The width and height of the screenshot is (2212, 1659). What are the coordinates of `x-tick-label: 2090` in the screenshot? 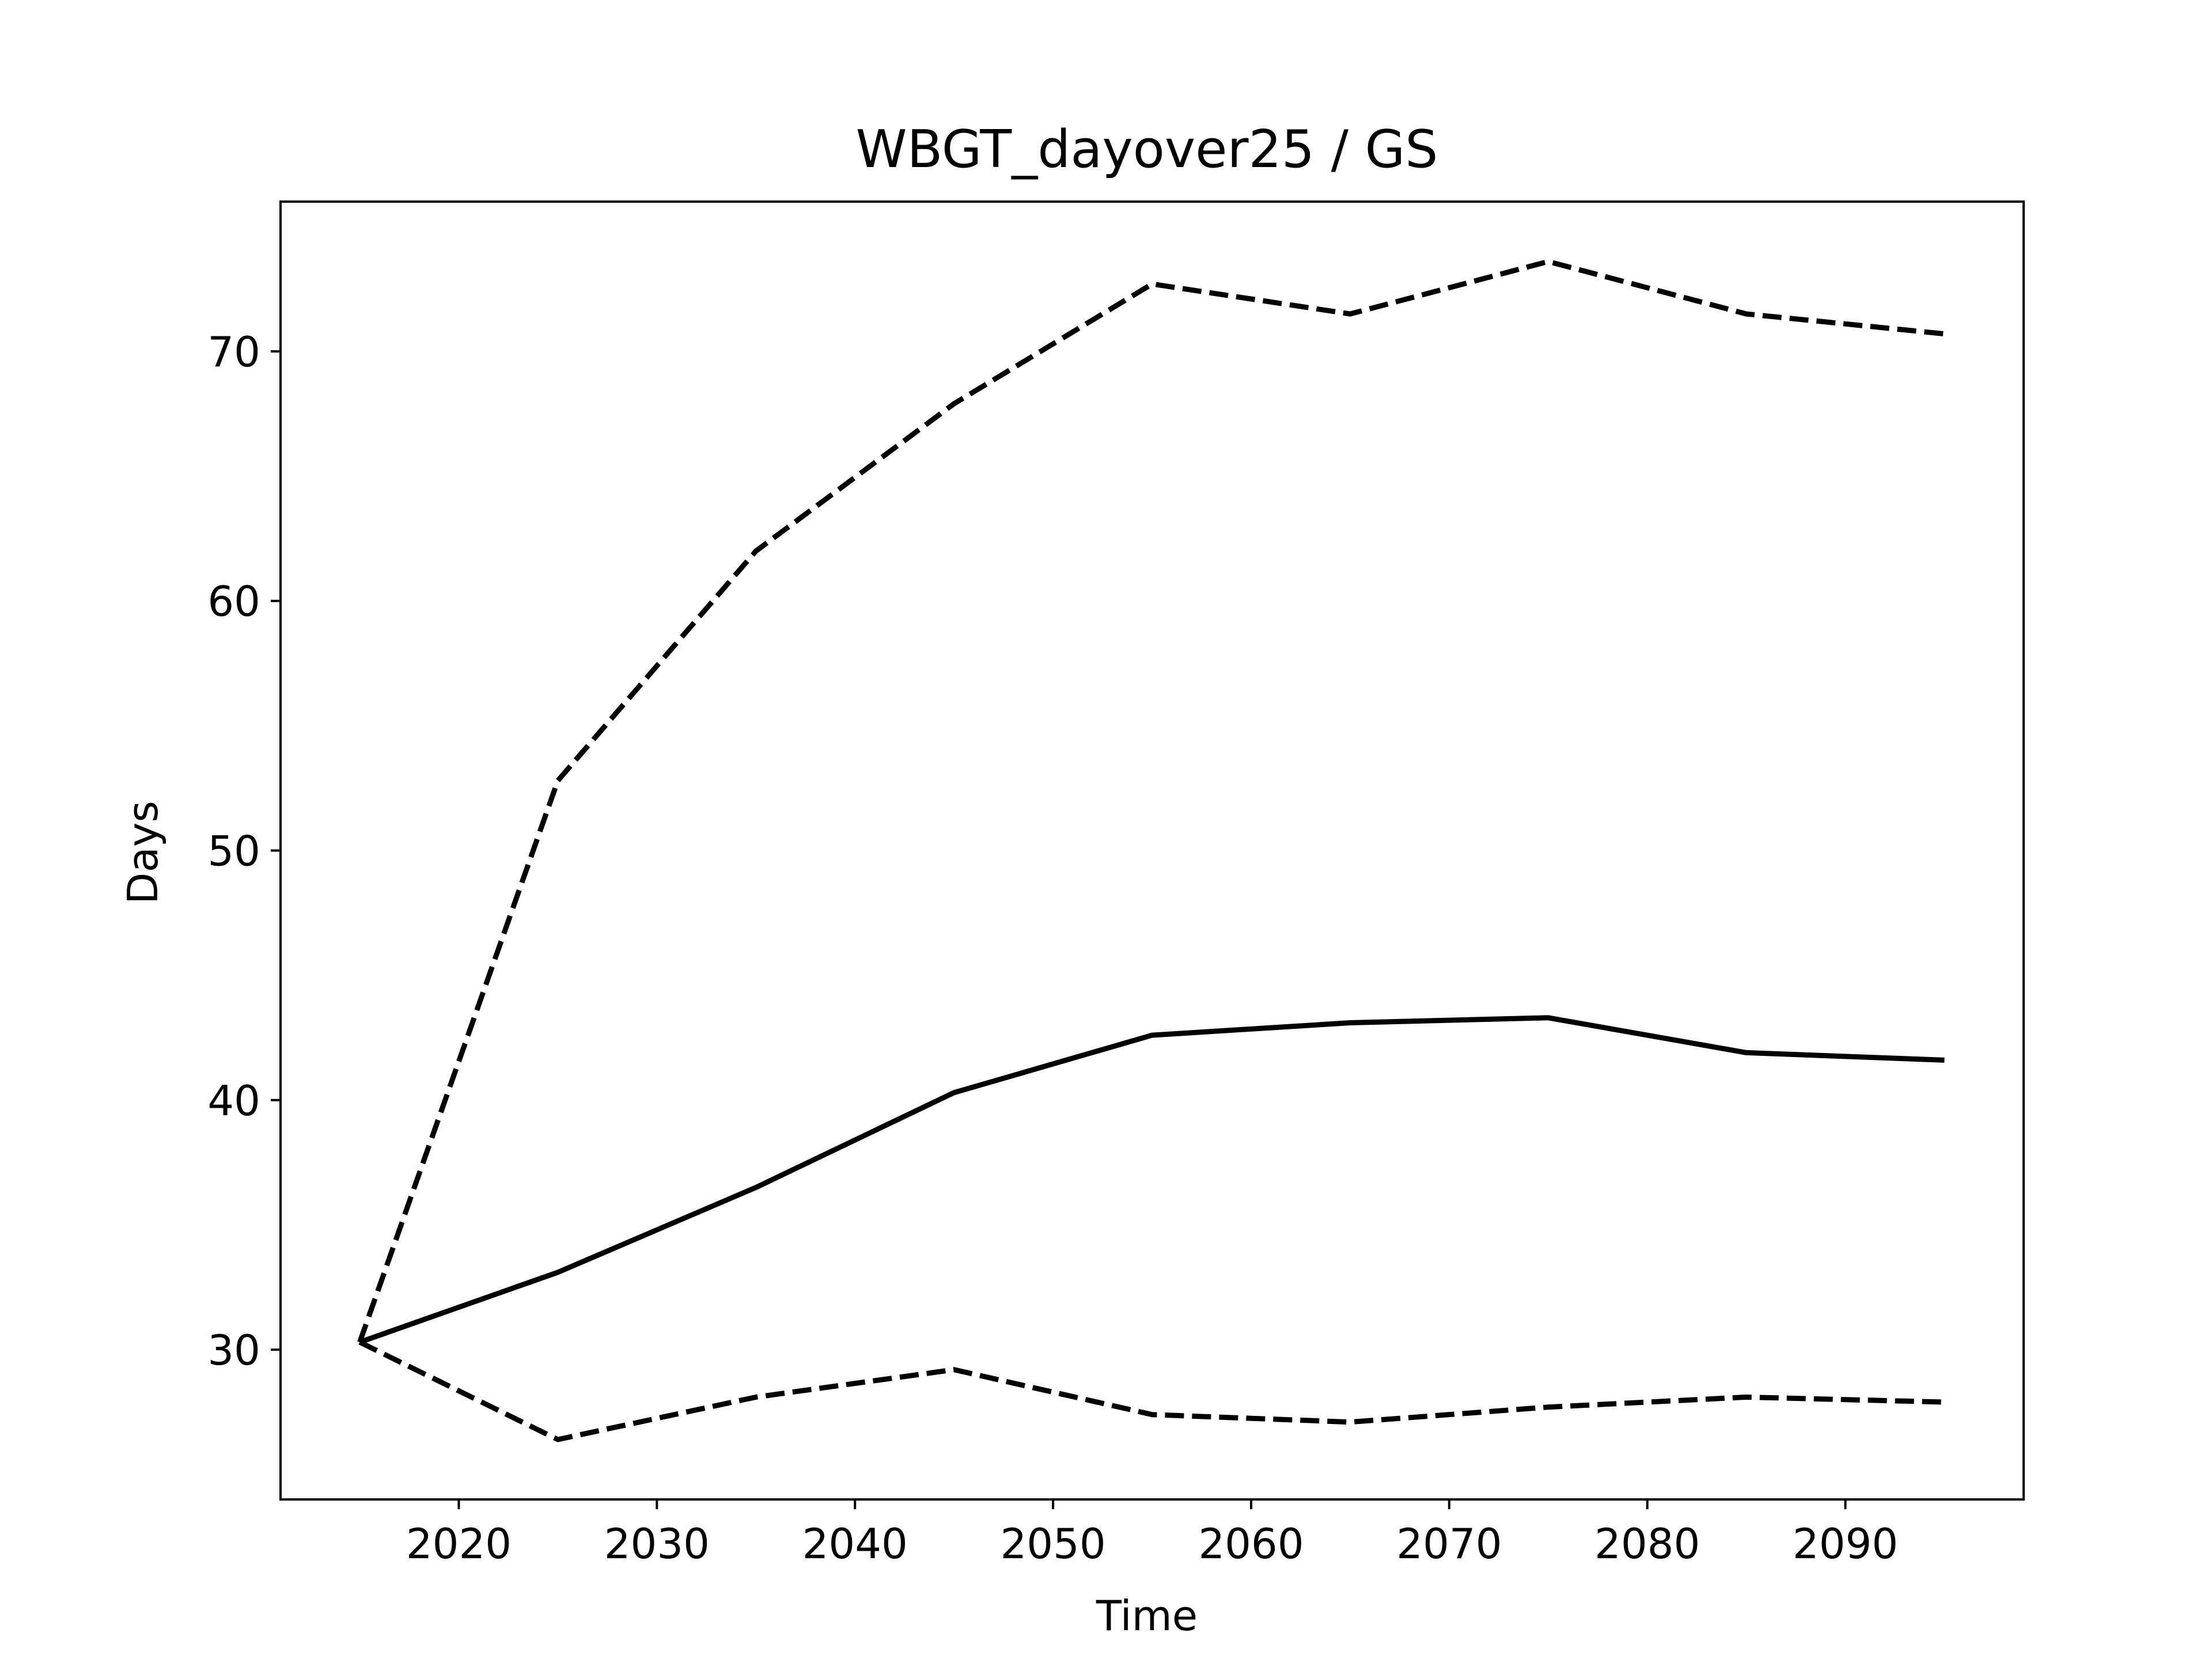 It's located at (1845, 1544).